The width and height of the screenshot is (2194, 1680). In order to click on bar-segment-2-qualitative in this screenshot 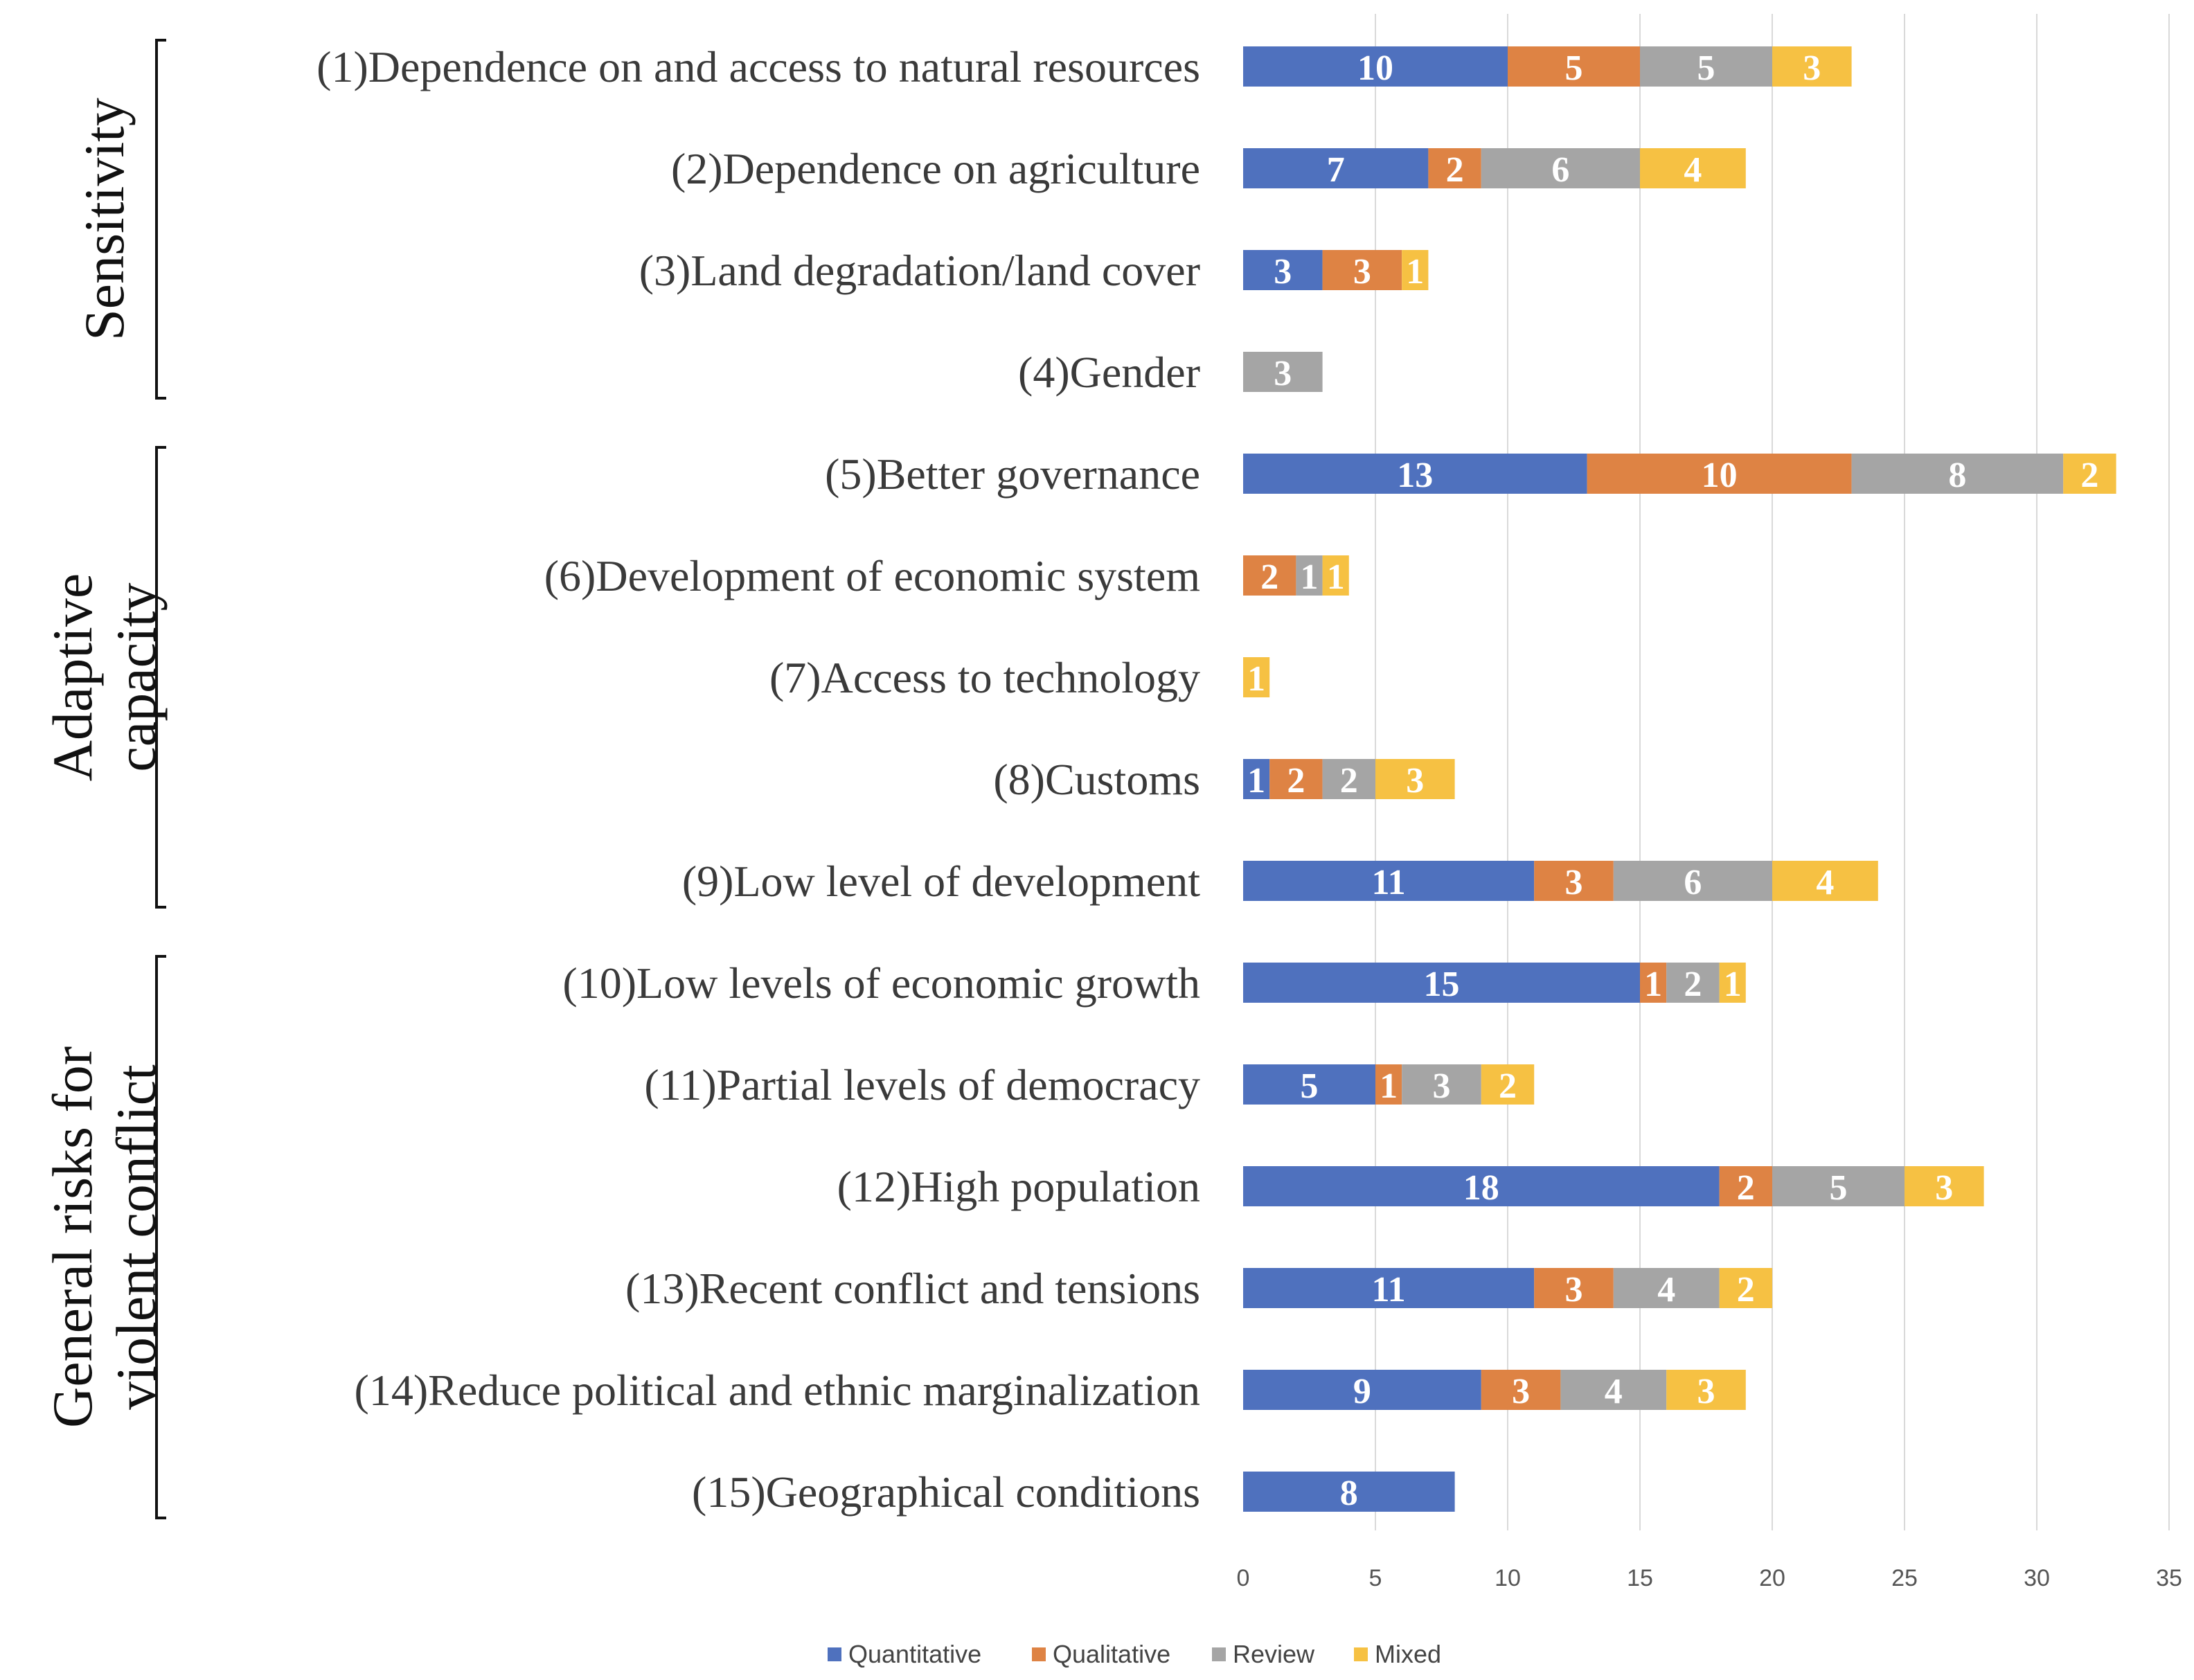, I will do `click(1454, 168)`.